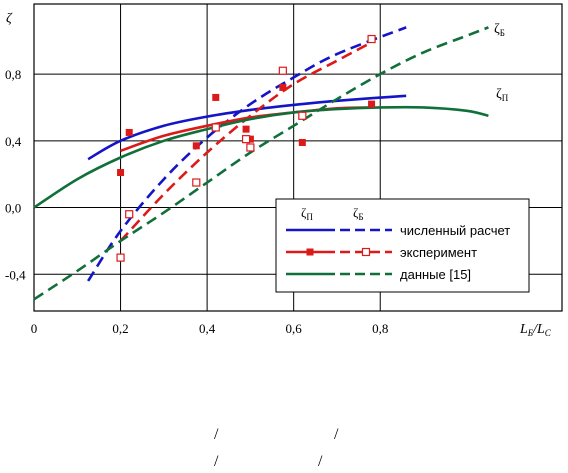 The width and height of the screenshot is (568, 473). What do you see at coordinates (294, 328) in the screenshot?
I see `x-tick-label: 0,6` at bounding box center [294, 328].